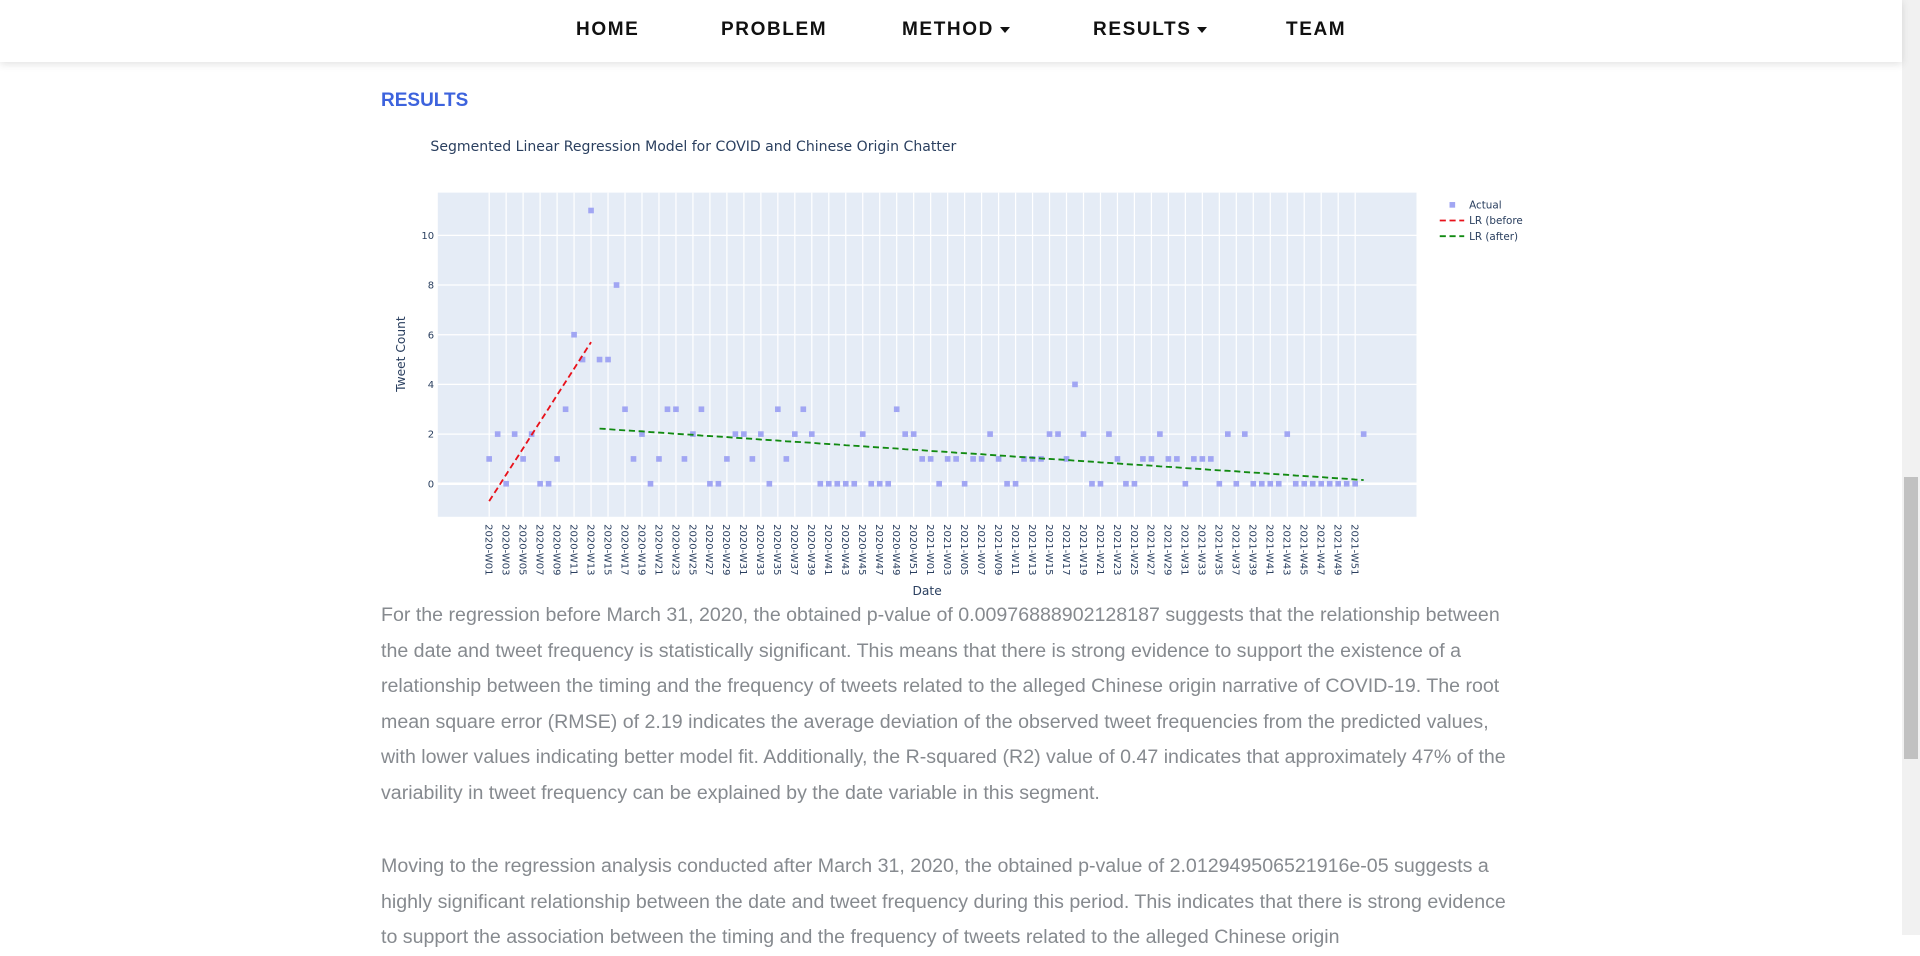 This screenshot has width=1920, height=956. Describe the element at coordinates (1150, 30) in the screenshot. I see `nav-link: RESULTS` at that location.